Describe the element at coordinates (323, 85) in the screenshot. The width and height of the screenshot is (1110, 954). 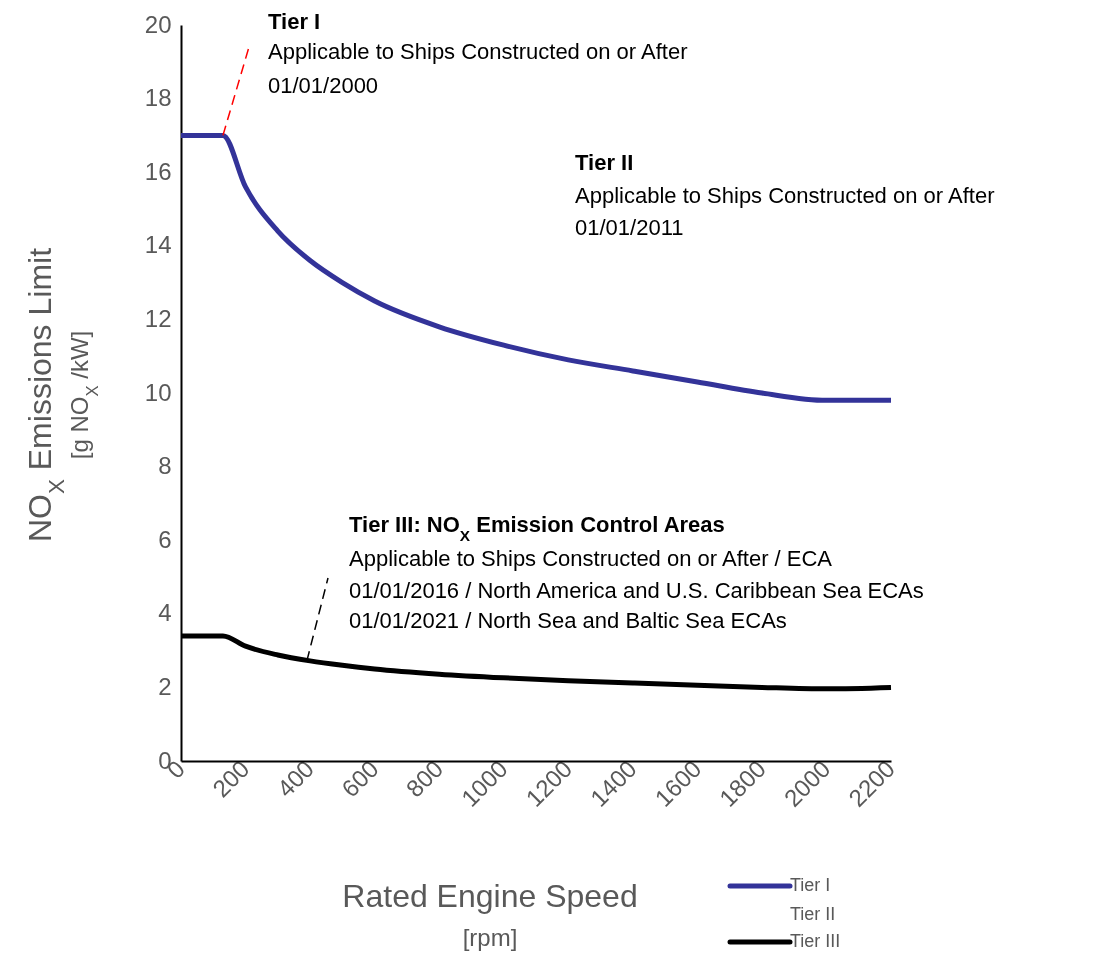
I see `annotation: 01/01/2000` at that location.